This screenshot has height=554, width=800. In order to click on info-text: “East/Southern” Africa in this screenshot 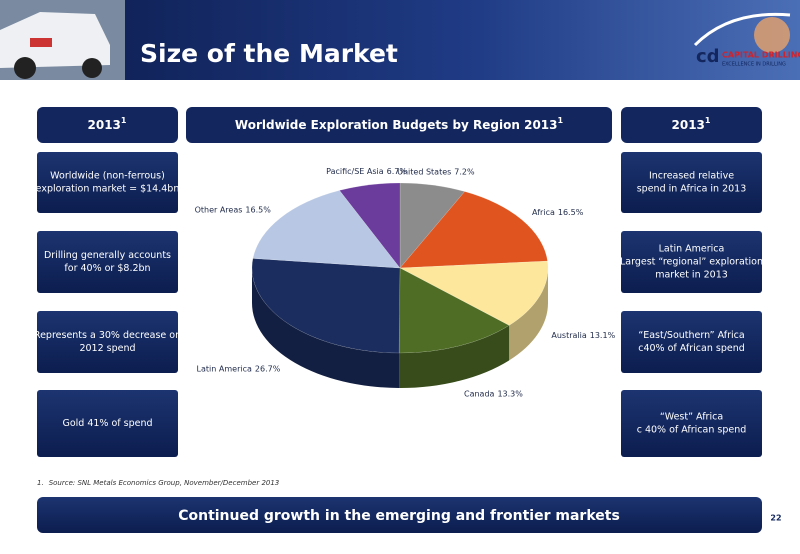, I will do `click(691, 335)`.